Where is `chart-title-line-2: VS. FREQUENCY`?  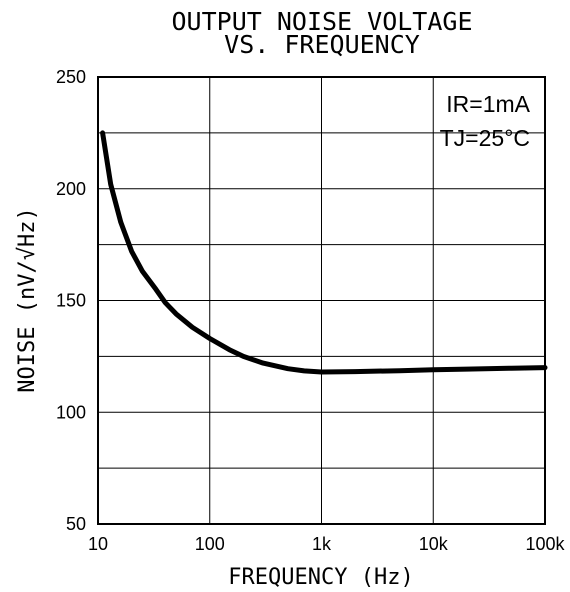 chart-title-line-2: VS. FREQUENCY is located at coordinates (322, 44).